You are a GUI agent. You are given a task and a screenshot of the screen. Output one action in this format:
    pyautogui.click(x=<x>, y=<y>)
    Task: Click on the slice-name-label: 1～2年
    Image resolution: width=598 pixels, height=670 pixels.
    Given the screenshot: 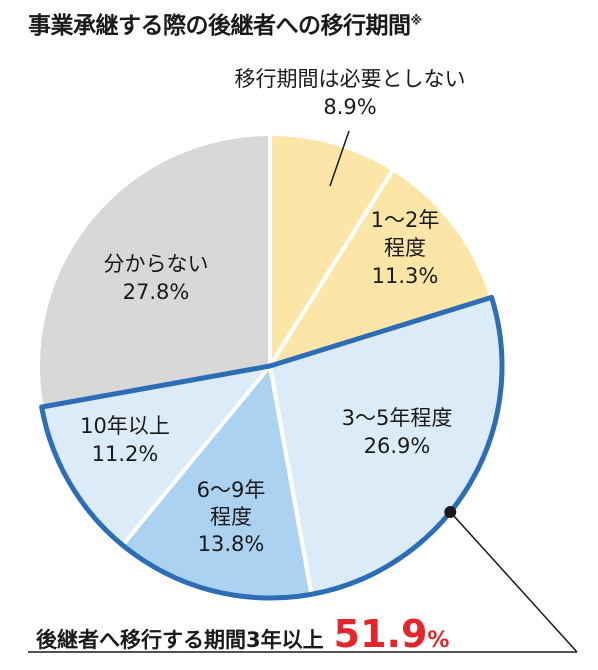 What is the action you would take?
    pyautogui.click(x=405, y=220)
    